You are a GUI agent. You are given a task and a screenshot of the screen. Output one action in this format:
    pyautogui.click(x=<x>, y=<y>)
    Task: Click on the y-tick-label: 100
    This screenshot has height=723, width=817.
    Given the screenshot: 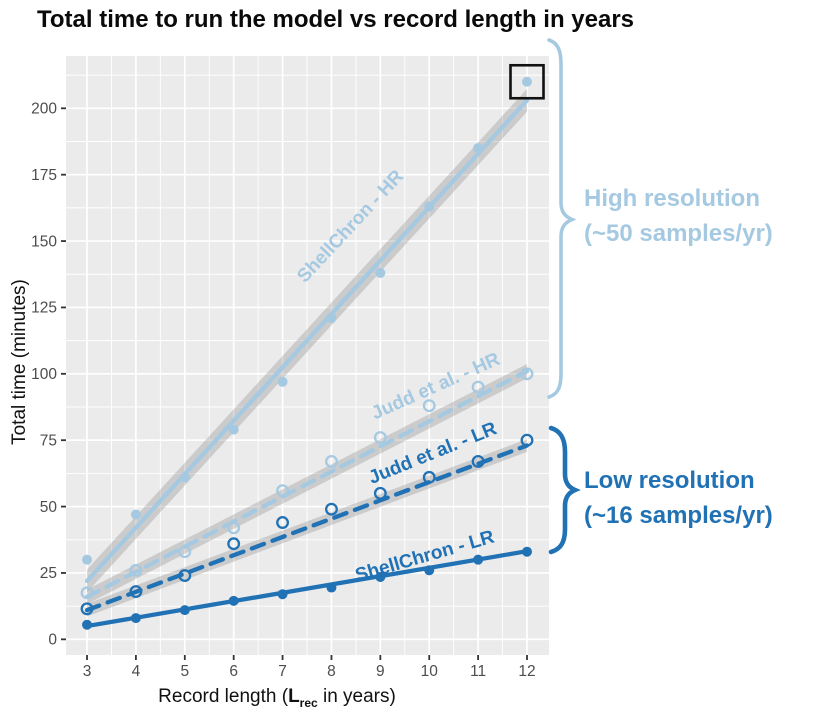 What is the action you would take?
    pyautogui.click(x=44, y=374)
    